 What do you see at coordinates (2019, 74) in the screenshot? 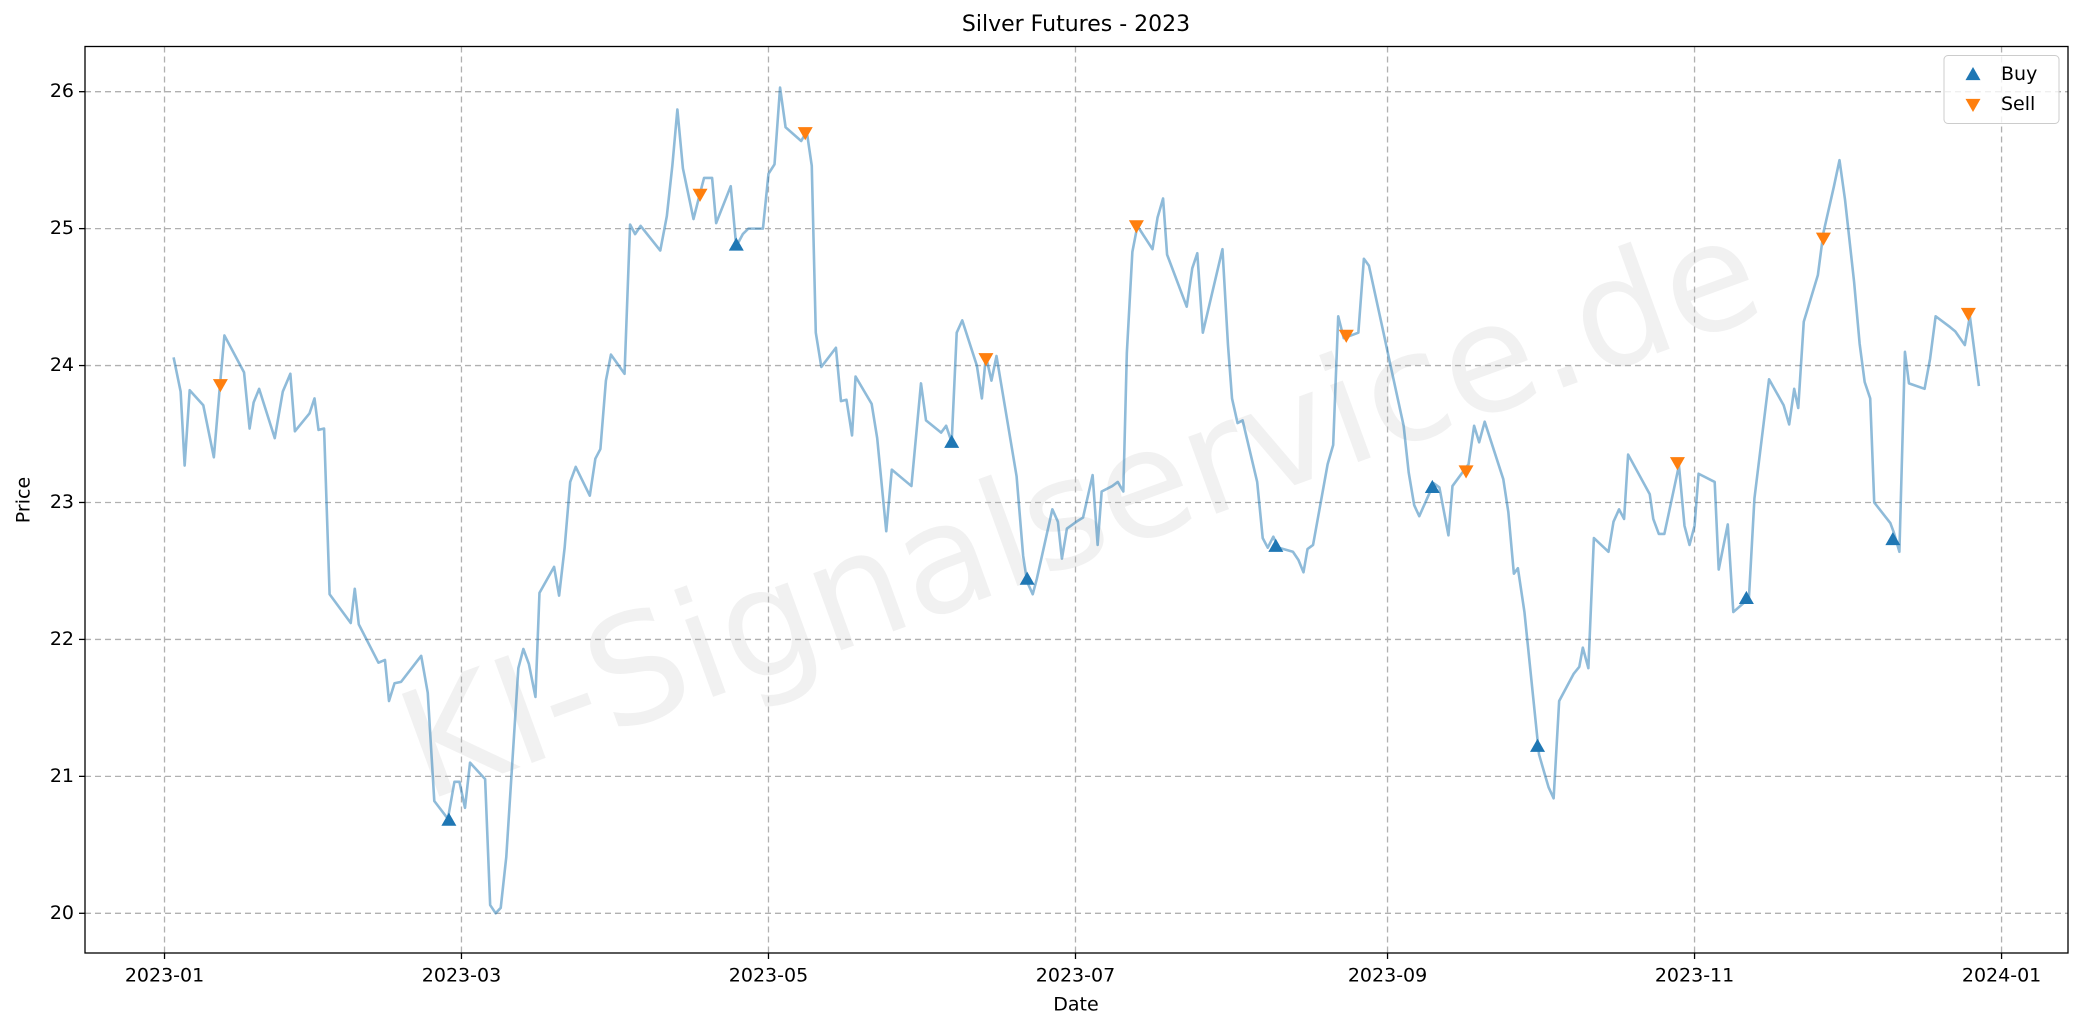
I see `legend-label: Buy` at bounding box center [2019, 74].